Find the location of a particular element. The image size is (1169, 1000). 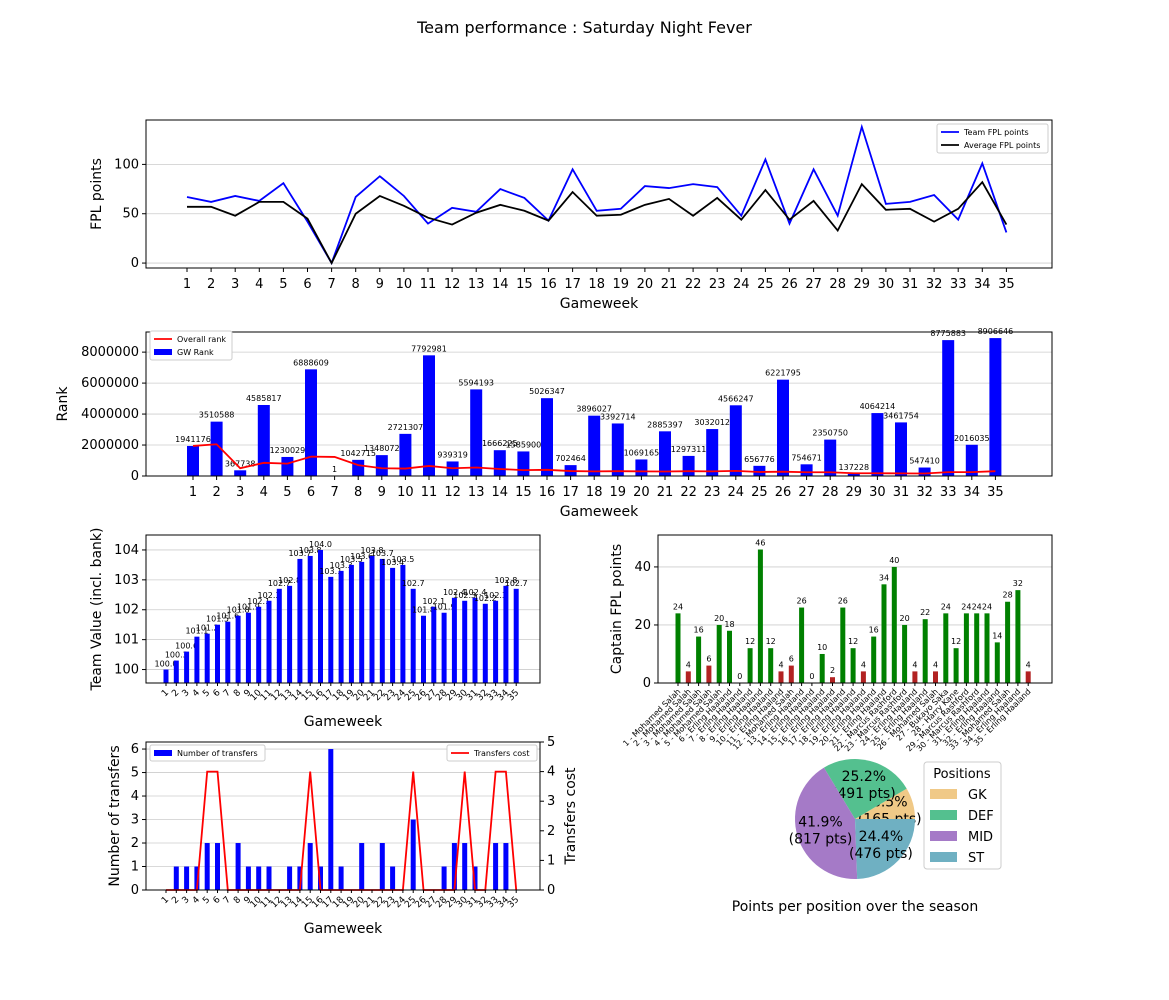

x-tick-label: 26 is located at coordinates (783, 492).